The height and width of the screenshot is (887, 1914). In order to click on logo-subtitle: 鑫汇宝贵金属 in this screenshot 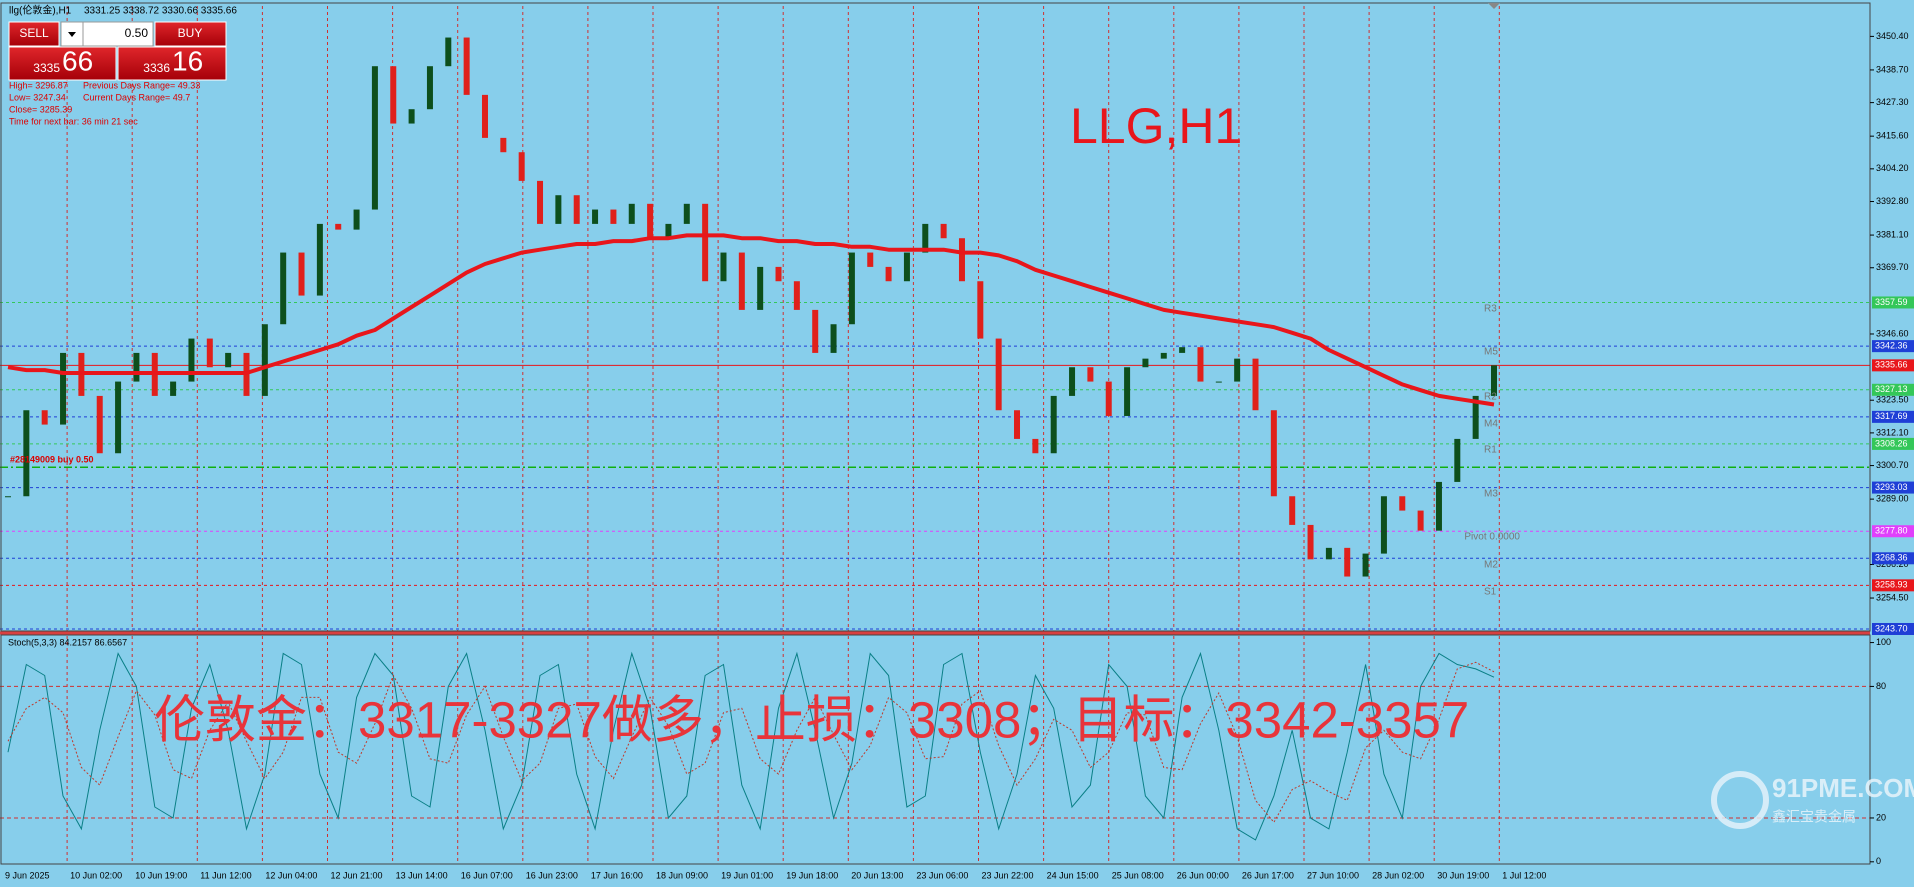, I will do `click(1814, 817)`.